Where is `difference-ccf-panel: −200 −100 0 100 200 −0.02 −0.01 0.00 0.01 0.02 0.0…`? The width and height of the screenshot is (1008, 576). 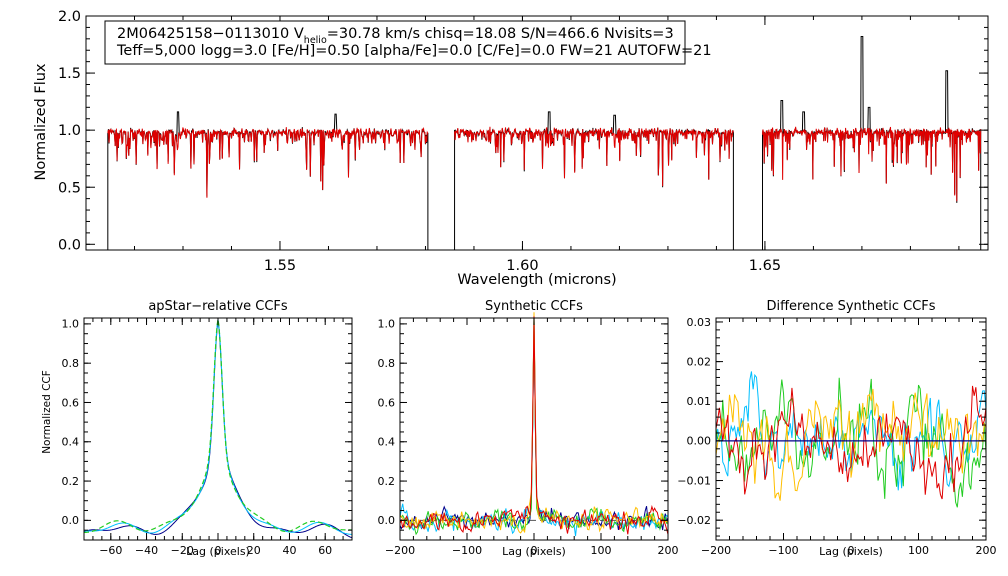 difference-ccf-panel: −200 −100 0 100 200 −0.02 −0.01 0.00 0.01 0.02 0.0… is located at coordinates (836, 428).